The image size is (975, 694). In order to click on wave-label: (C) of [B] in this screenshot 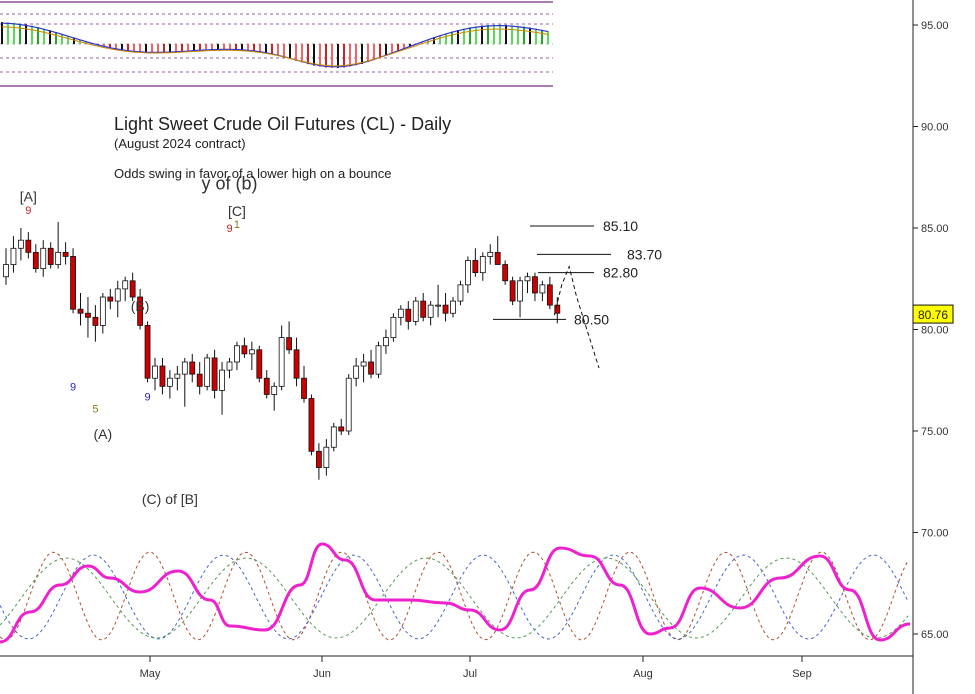, I will do `click(170, 499)`.